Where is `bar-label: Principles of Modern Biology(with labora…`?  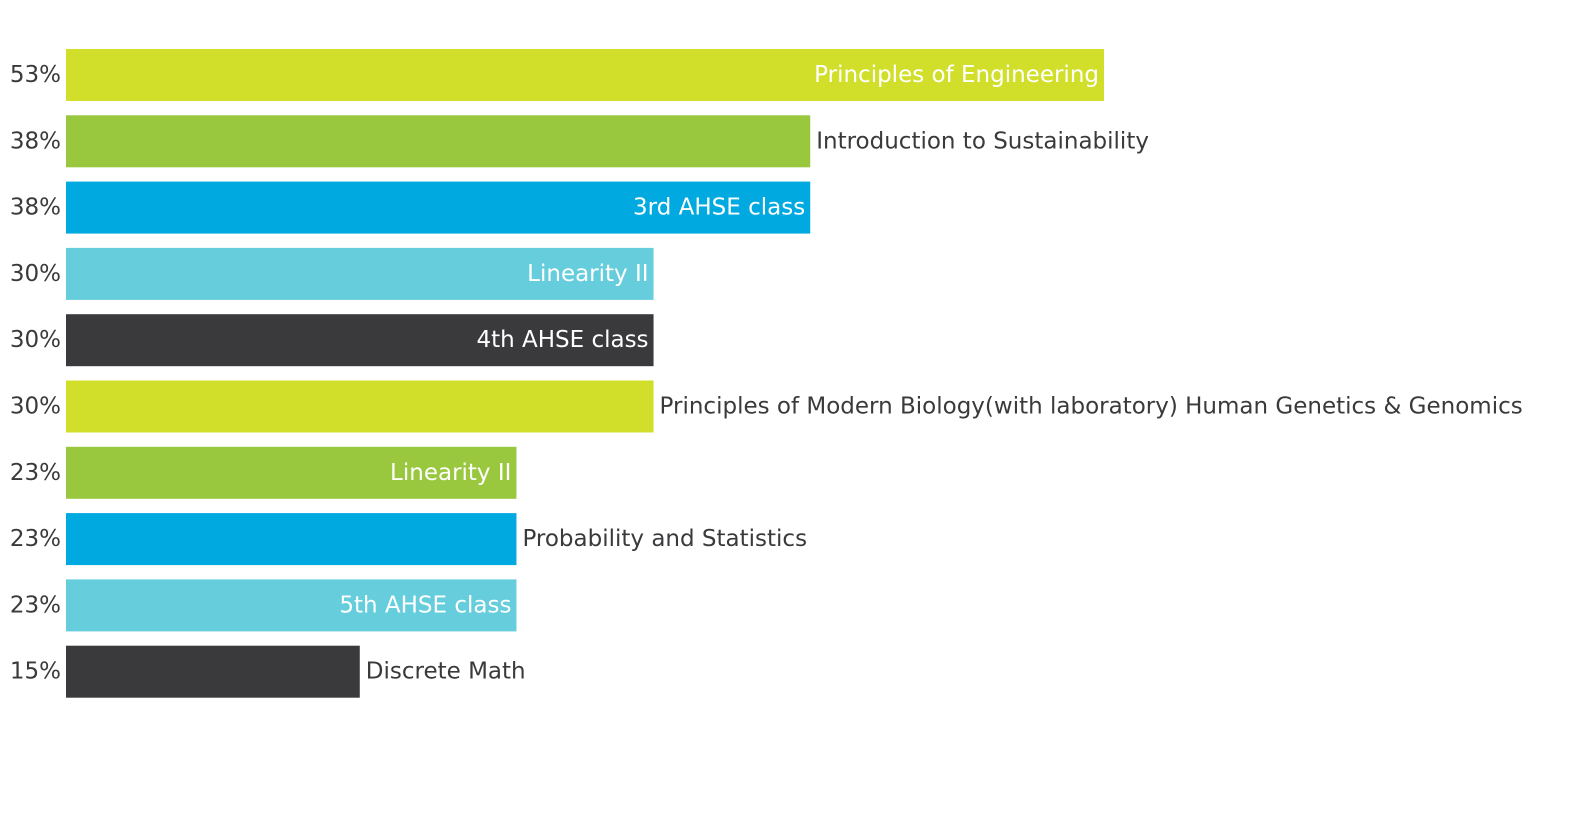
bar-label: Principles of Modern Biology(with labora… is located at coordinates (1091, 407).